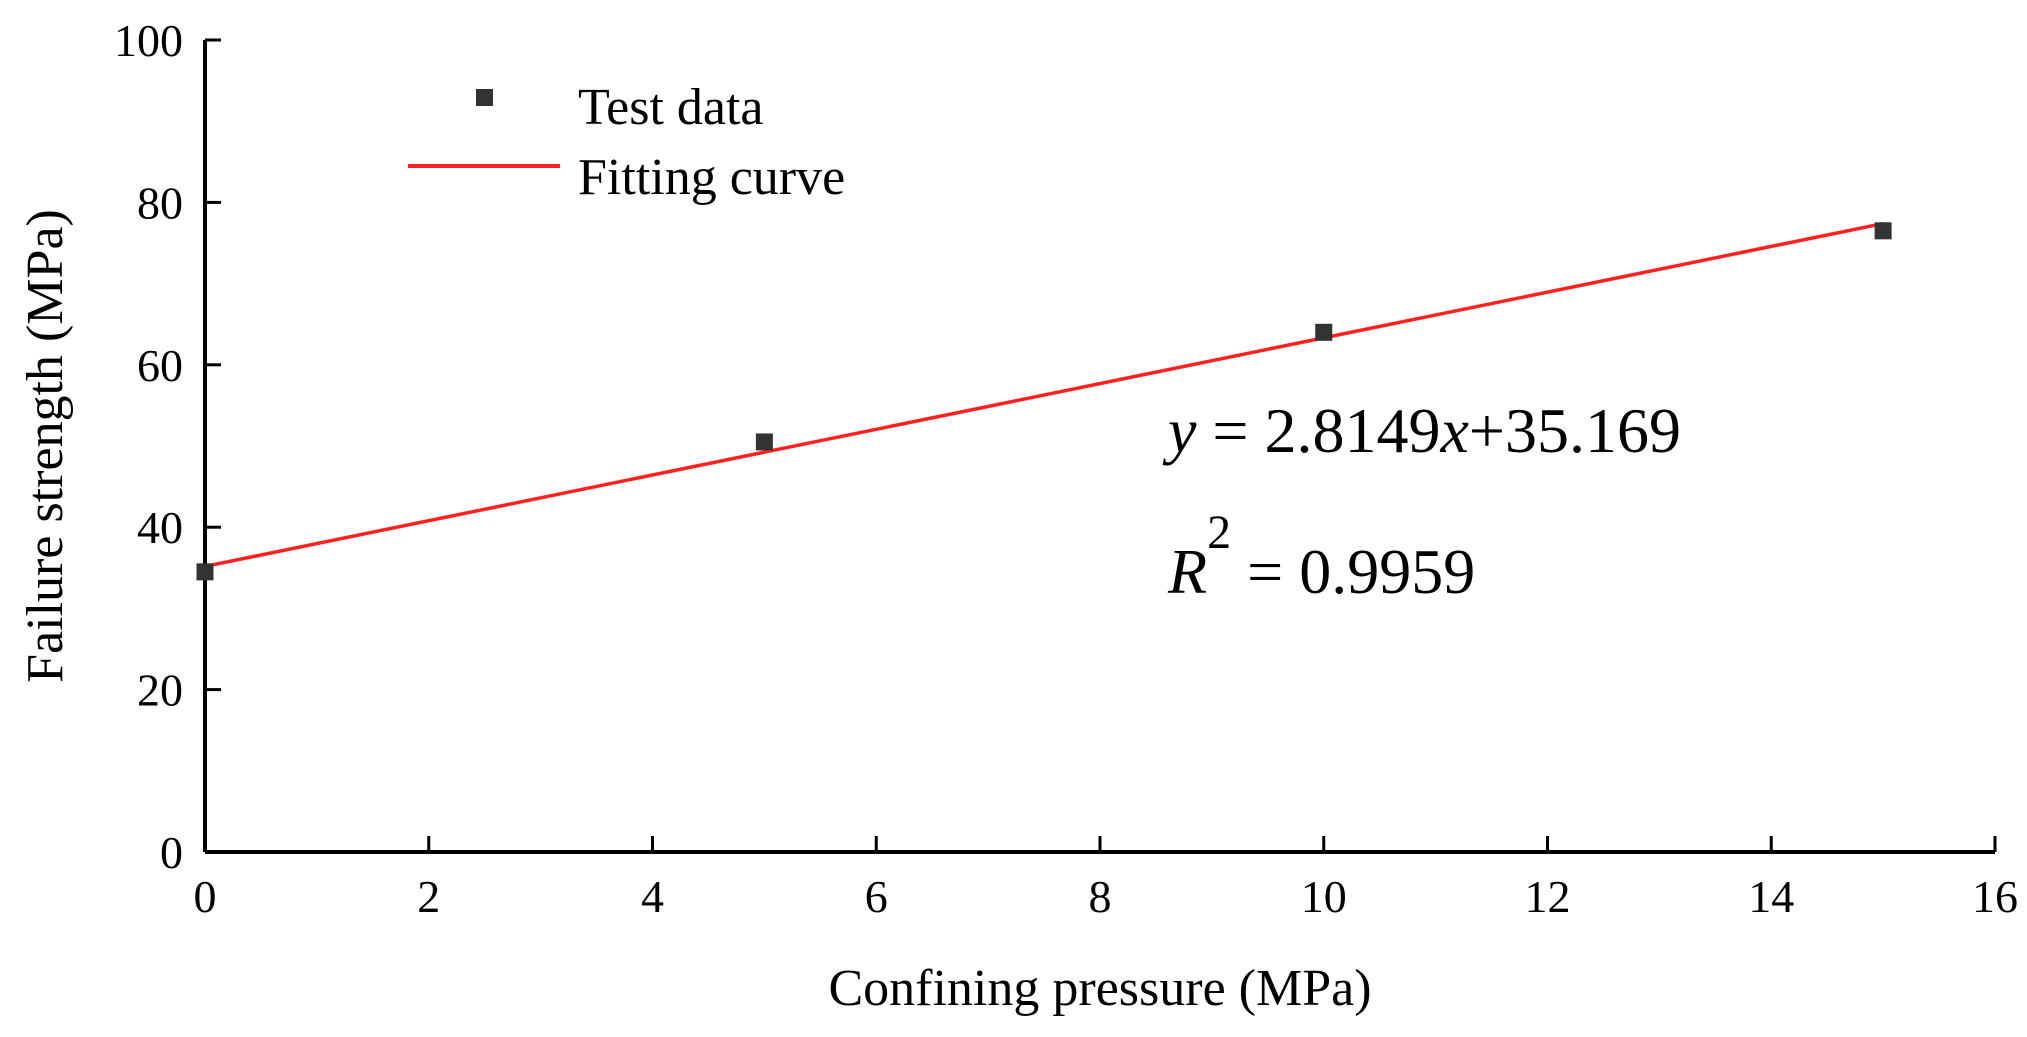 The image size is (2027, 1037). What do you see at coordinates (711, 177) in the screenshot?
I see `legend-label-fitting-curve: Fitting curve` at bounding box center [711, 177].